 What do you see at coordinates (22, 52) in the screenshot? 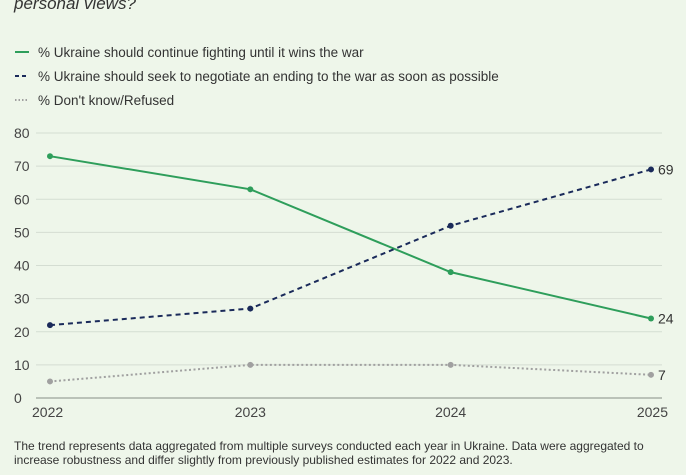
I see `legend-swatch-solid` at bounding box center [22, 52].